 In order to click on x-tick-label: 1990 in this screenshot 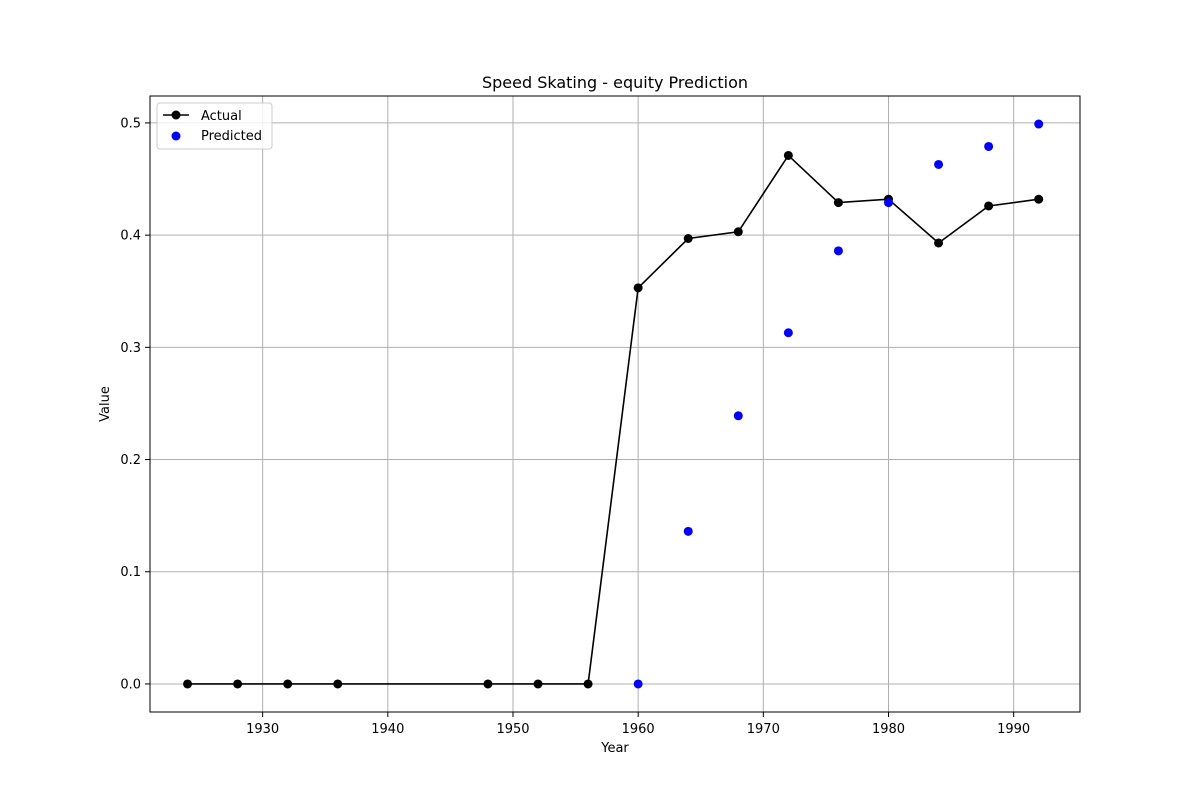, I will do `click(1013, 729)`.